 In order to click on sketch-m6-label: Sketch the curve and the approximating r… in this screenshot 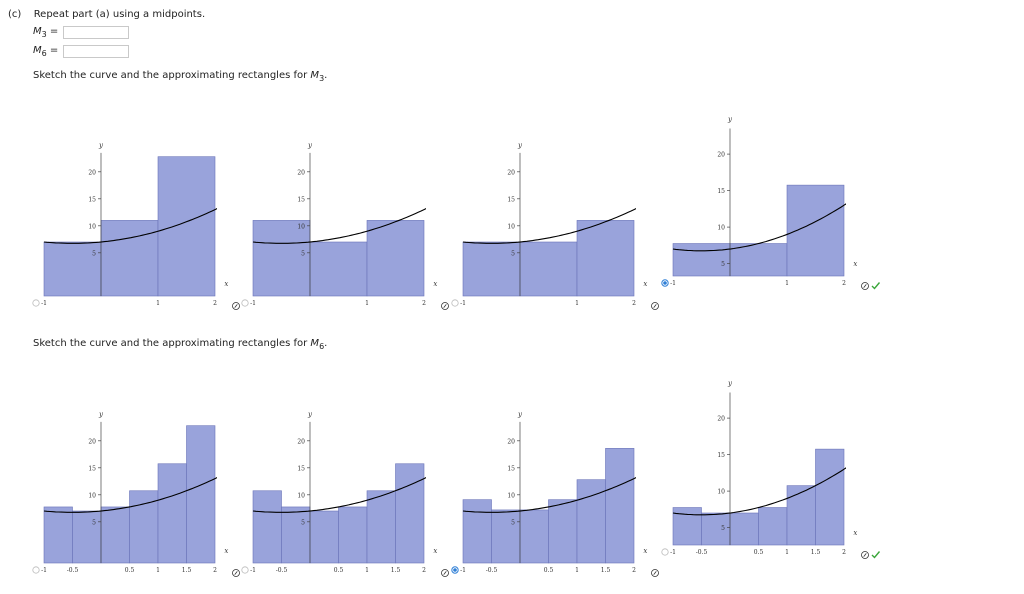, I will do `click(180, 344)`.